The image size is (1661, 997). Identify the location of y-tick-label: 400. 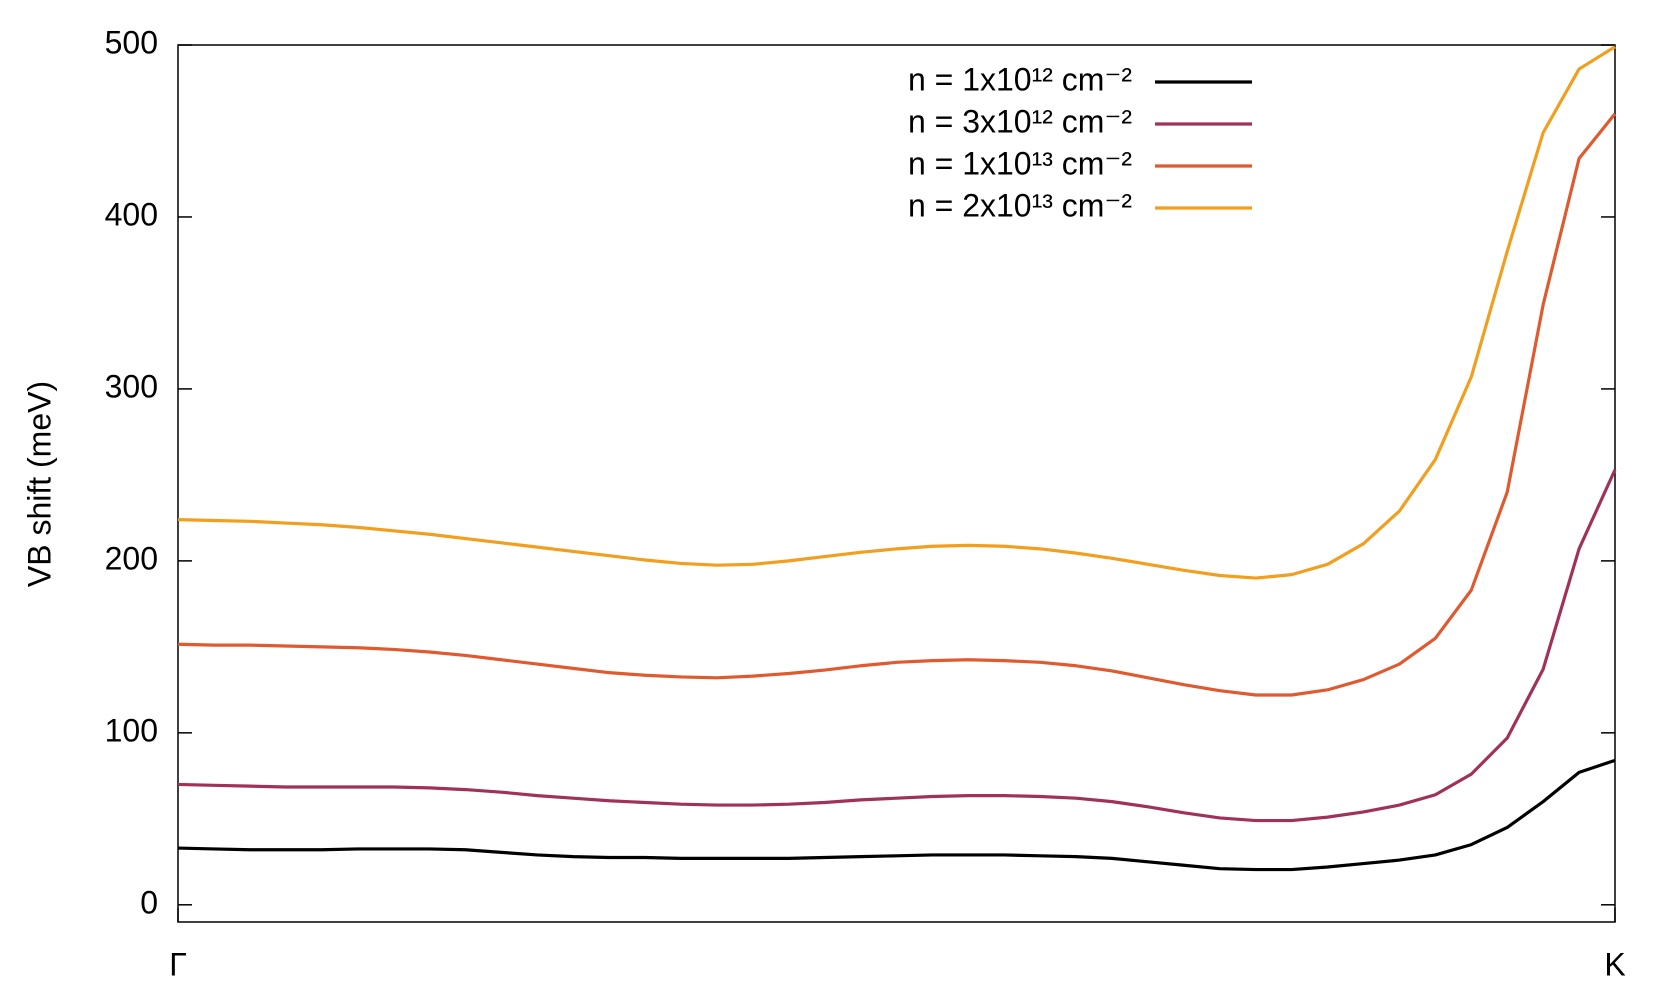
(131, 214).